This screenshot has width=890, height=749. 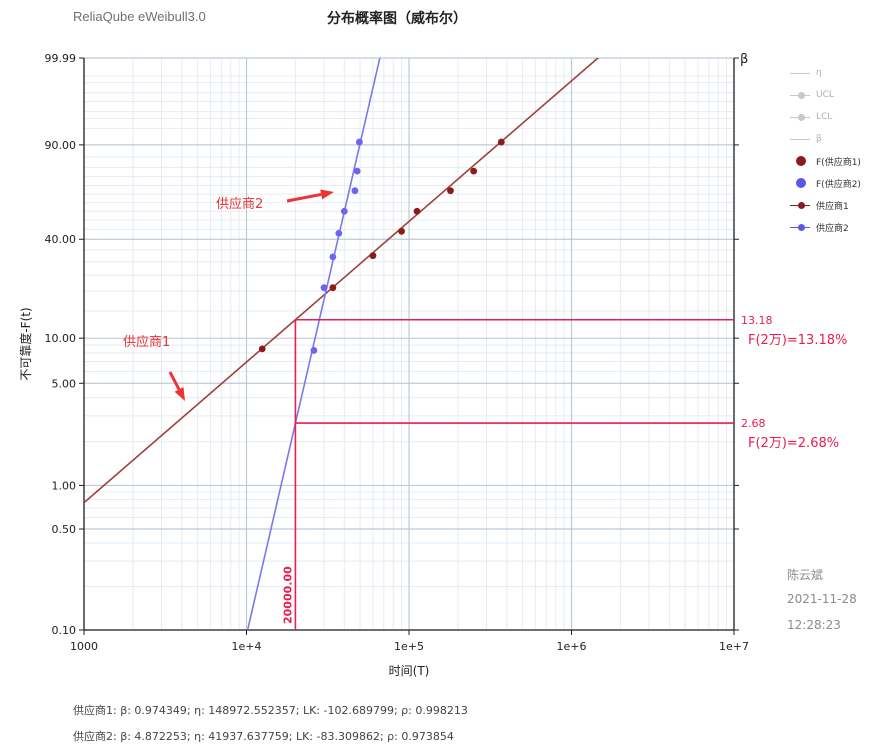 What do you see at coordinates (825, 95) in the screenshot?
I see `legend-label: UCL` at bounding box center [825, 95].